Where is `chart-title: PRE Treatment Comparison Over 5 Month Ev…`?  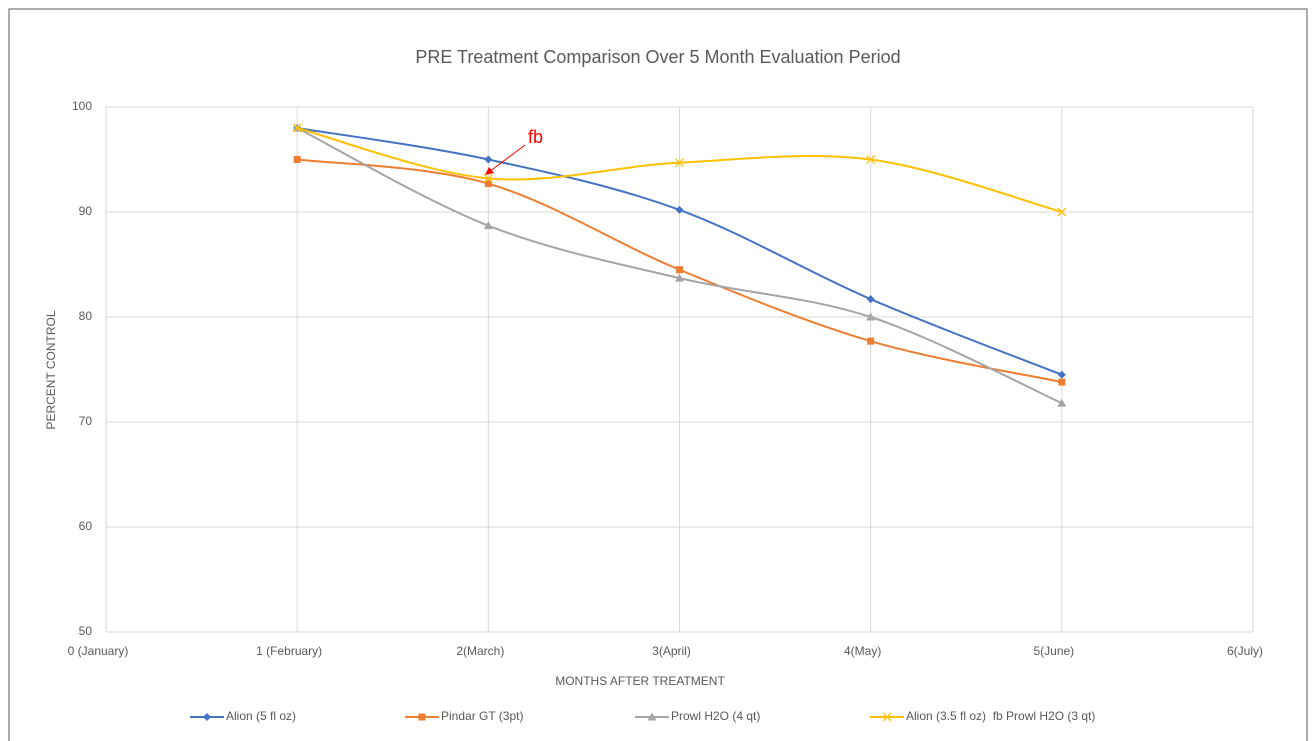
chart-title: PRE Treatment Comparison Over 5 Month Ev… is located at coordinates (657, 57).